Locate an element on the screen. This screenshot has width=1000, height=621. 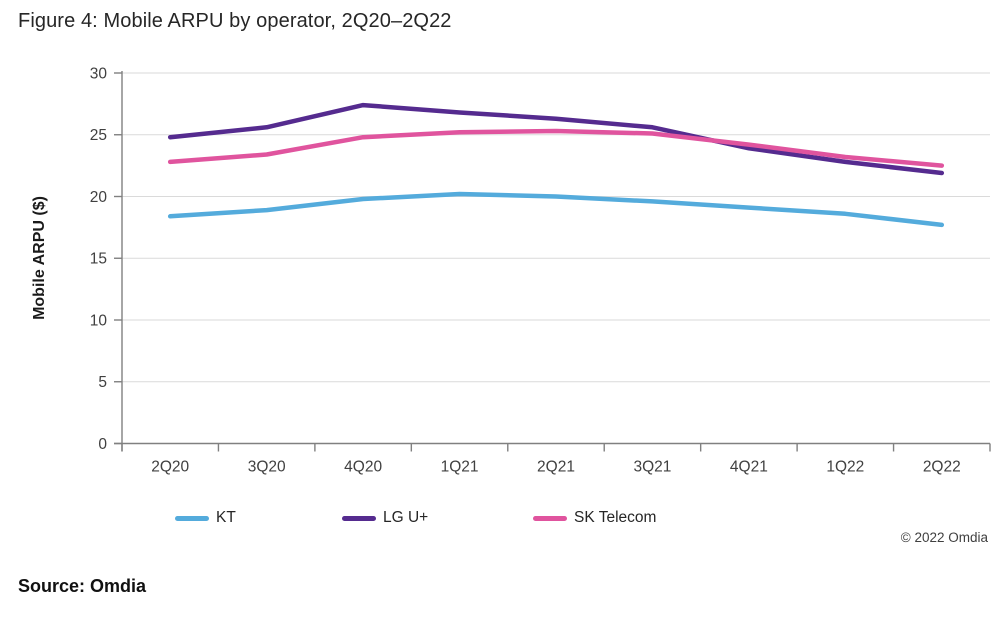
legend-label-sk-telecom: SK Telecom is located at coordinates (615, 517).